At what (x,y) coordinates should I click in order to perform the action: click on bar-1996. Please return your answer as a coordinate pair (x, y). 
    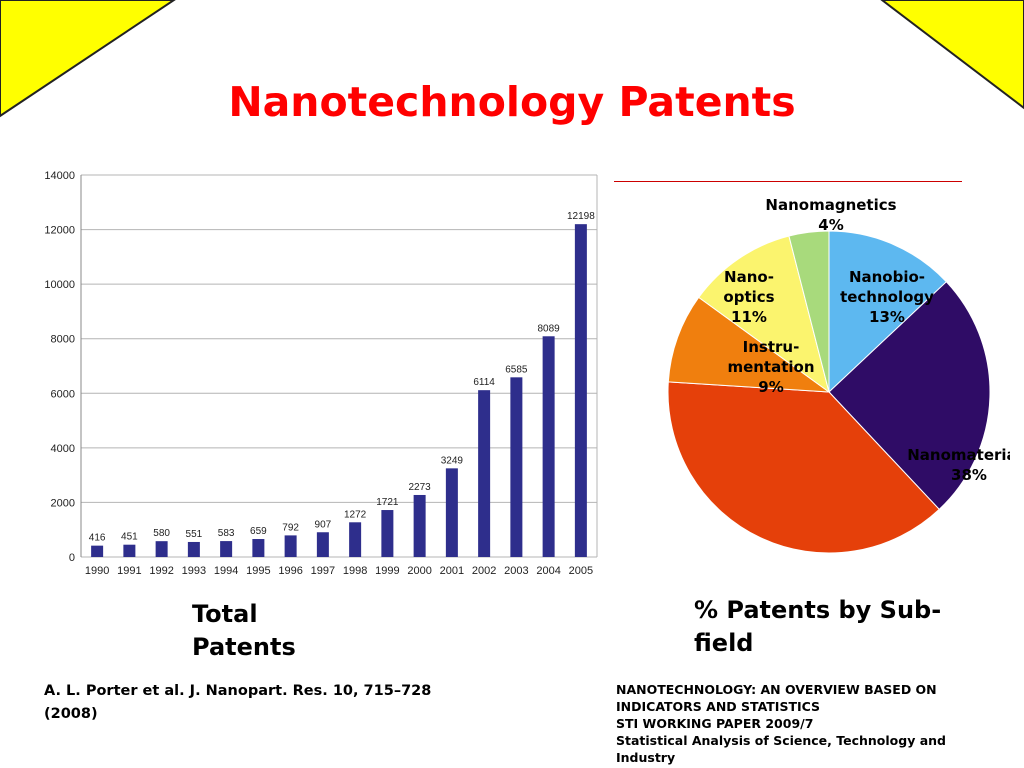
    Looking at the image, I should click on (290, 546).